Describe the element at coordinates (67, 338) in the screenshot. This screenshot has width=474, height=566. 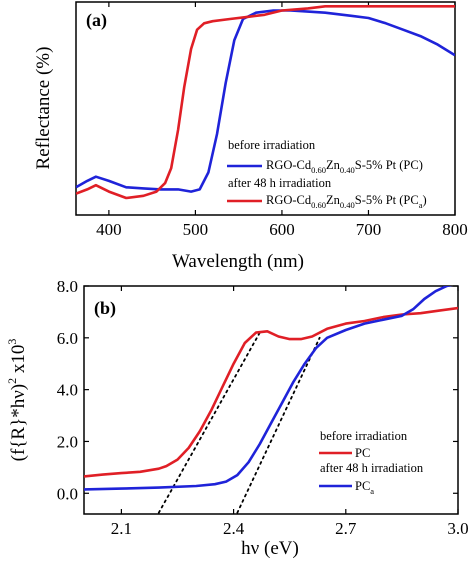
I see `y-tick-label-b-3: 6.0` at that location.